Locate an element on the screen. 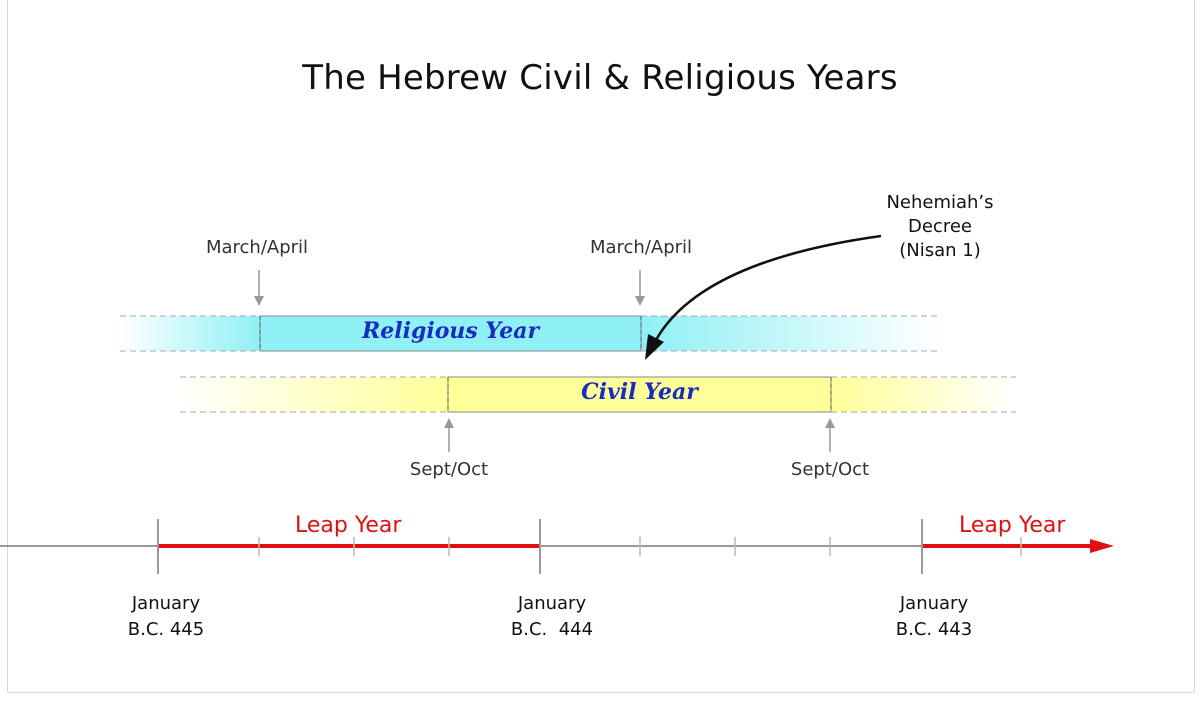 The width and height of the screenshot is (1200, 716). civil-year-label: Civil Year is located at coordinates (639, 392).